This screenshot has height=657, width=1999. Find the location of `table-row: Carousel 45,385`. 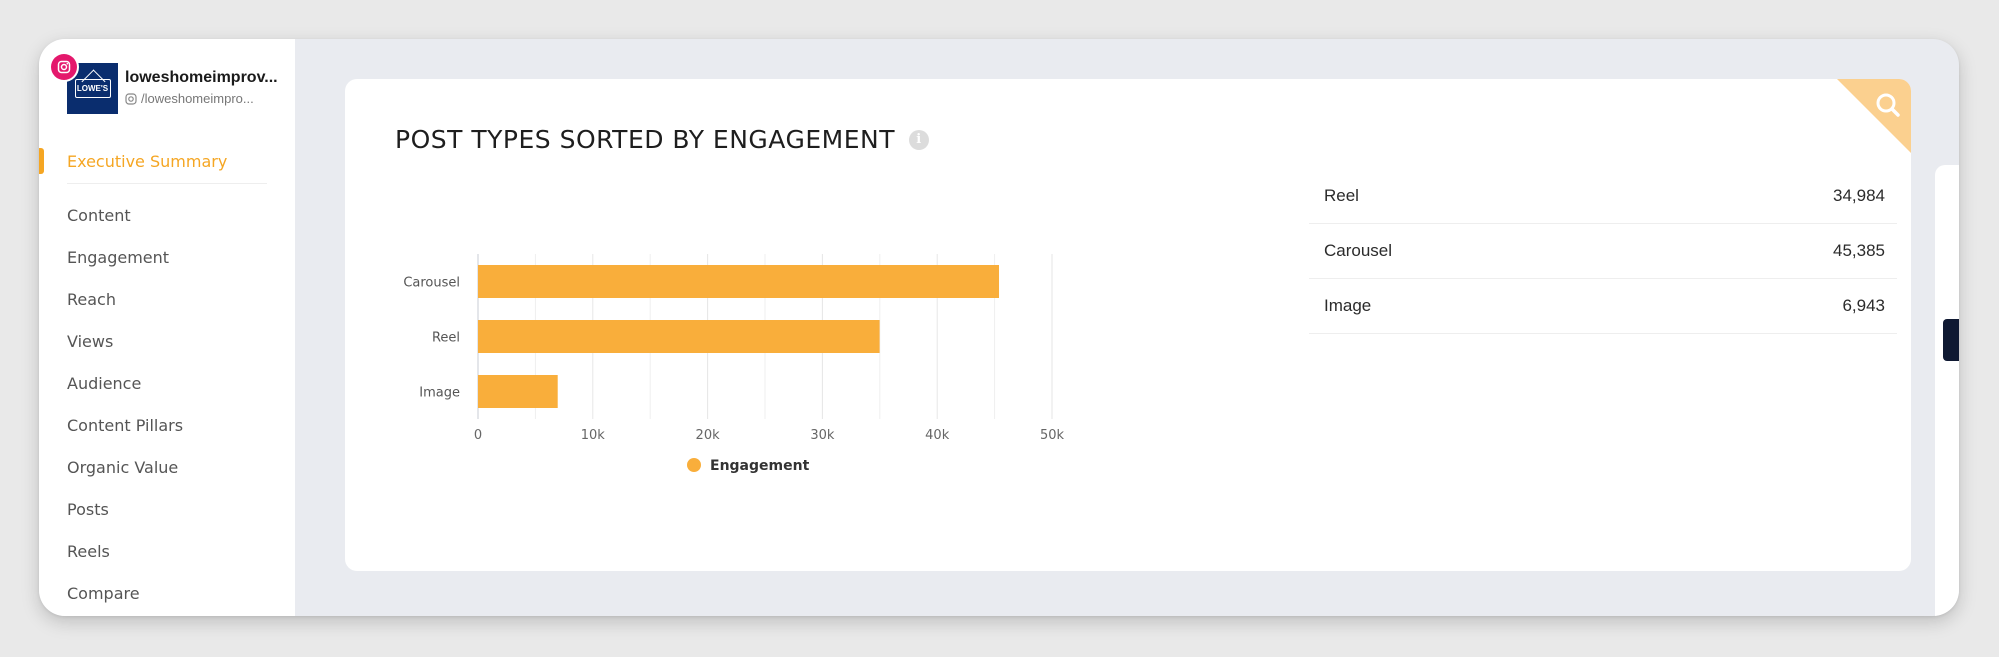

table-row: Carousel 45,385 is located at coordinates (1603, 251).